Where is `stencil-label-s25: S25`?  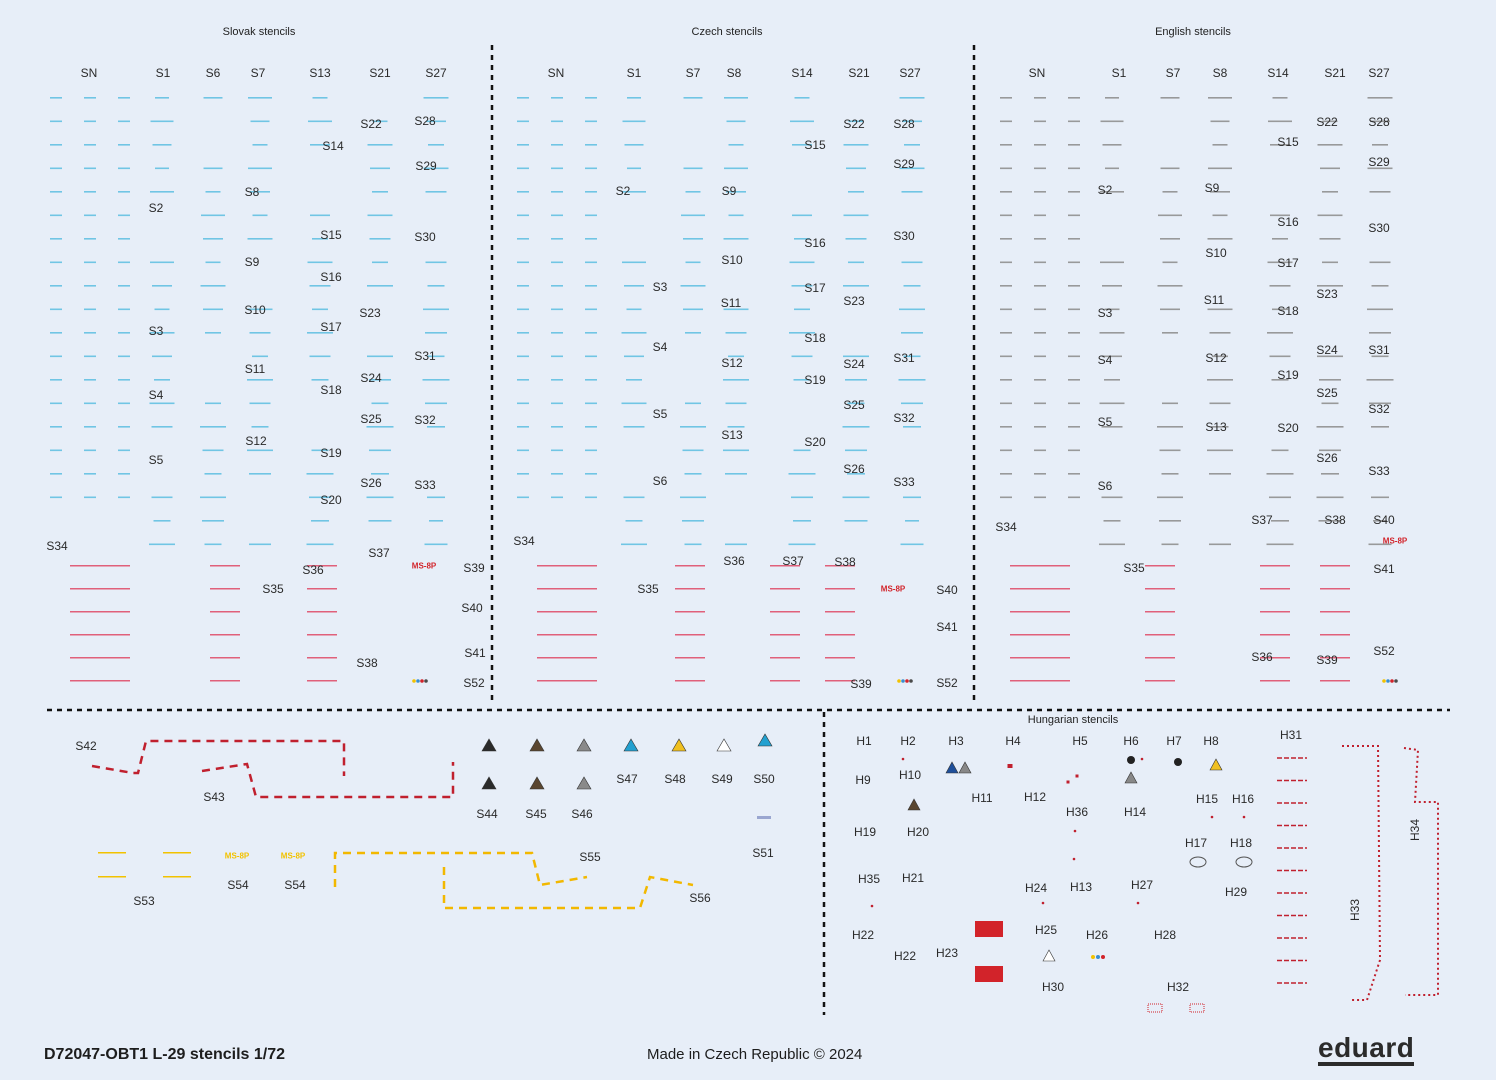
stencil-label-s25: S25 is located at coordinates (854, 405).